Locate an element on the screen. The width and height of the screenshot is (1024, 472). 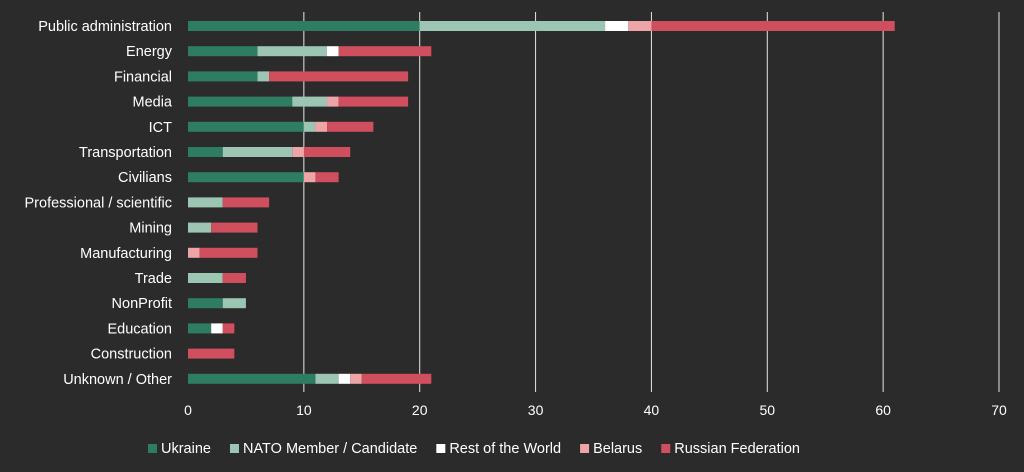
bar-unknown-other-belarus is located at coordinates (356, 378).